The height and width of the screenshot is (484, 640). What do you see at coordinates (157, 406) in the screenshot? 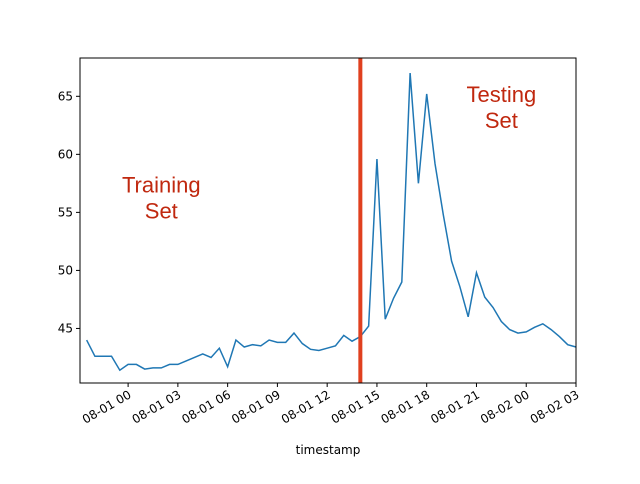
I see `x-tick-label: 08-01 03` at bounding box center [157, 406].